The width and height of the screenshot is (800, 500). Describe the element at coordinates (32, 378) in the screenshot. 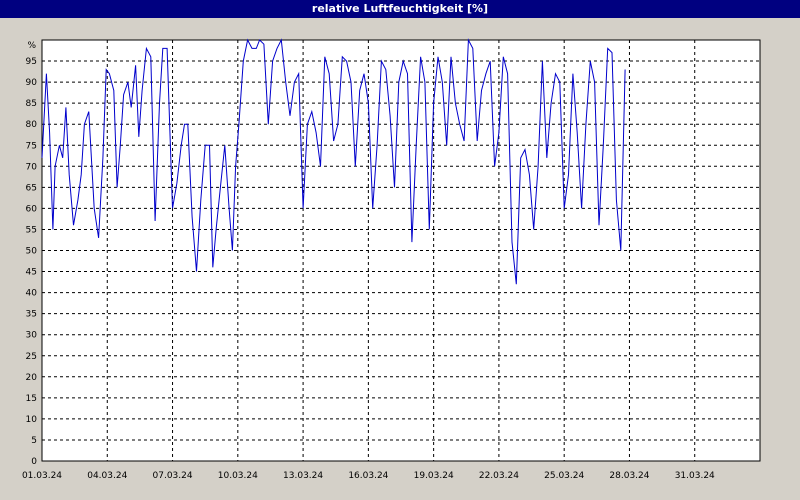

I see `y-tick-label: 20` at that location.